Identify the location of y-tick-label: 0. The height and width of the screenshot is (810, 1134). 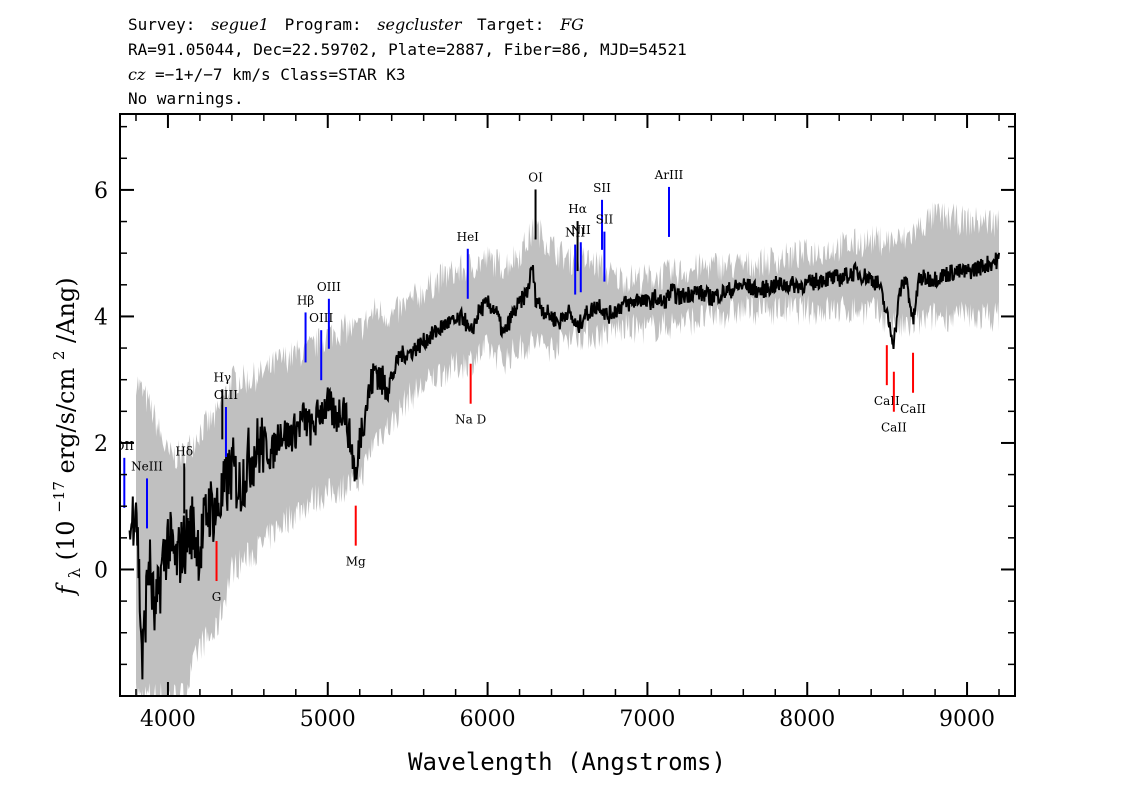
(101, 570).